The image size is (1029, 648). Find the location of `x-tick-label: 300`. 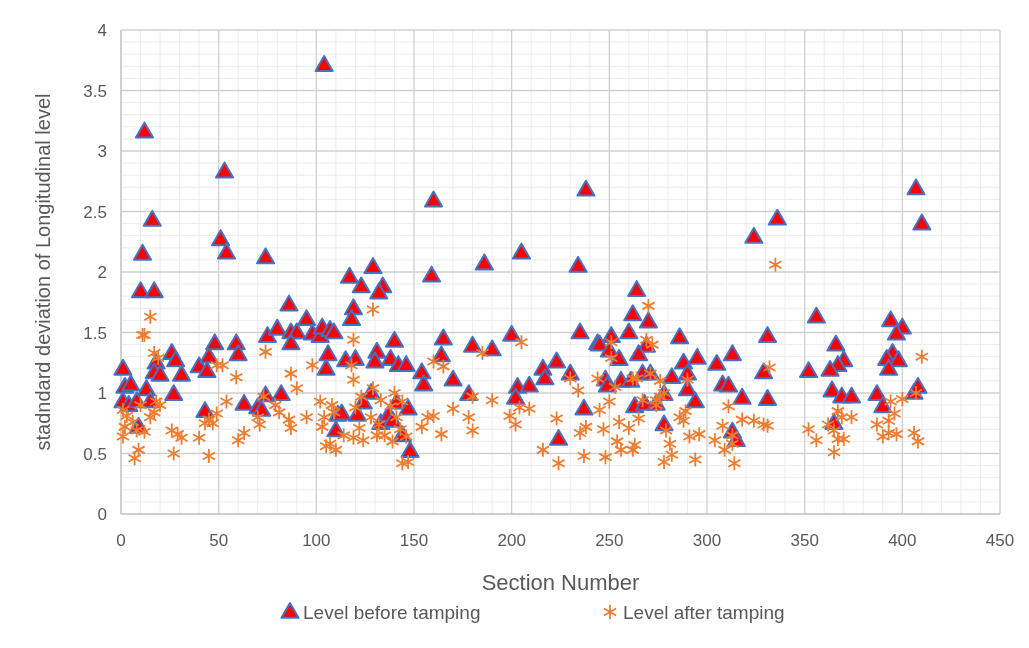

x-tick-label: 300 is located at coordinates (707, 540).